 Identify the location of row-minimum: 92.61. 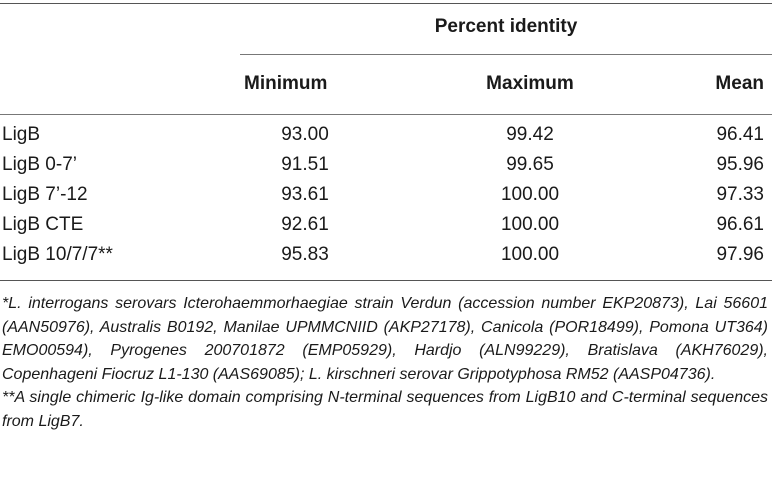
(305, 224).